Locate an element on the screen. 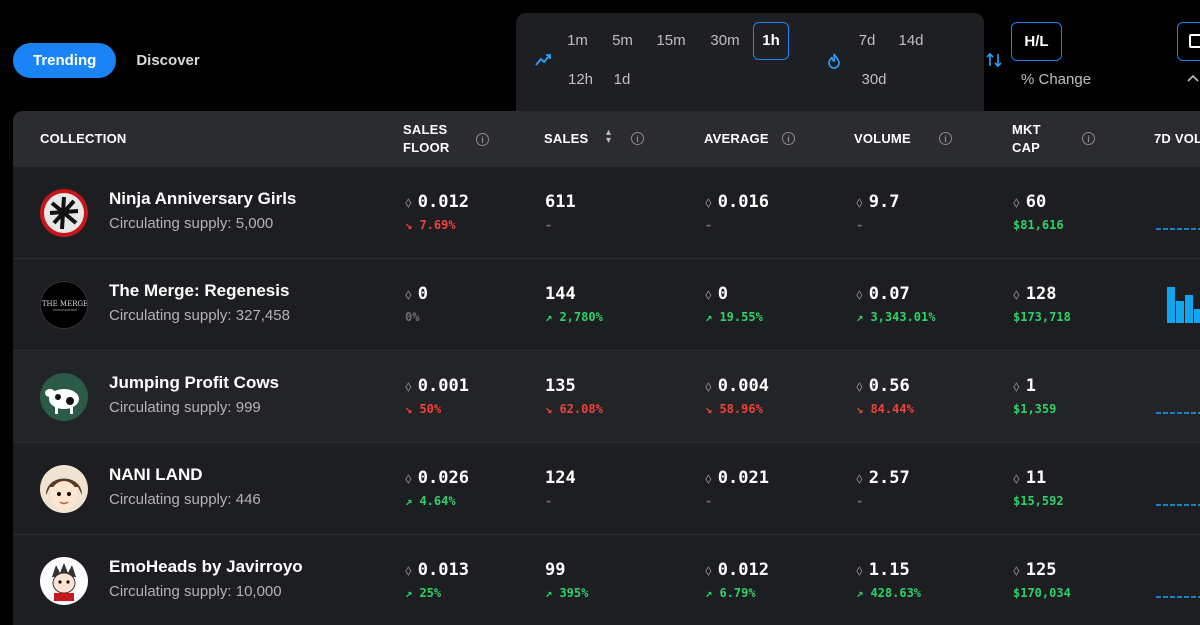 This screenshot has width=1200, height=625. volume-change: ↗ 3,343.01% is located at coordinates (896, 317).